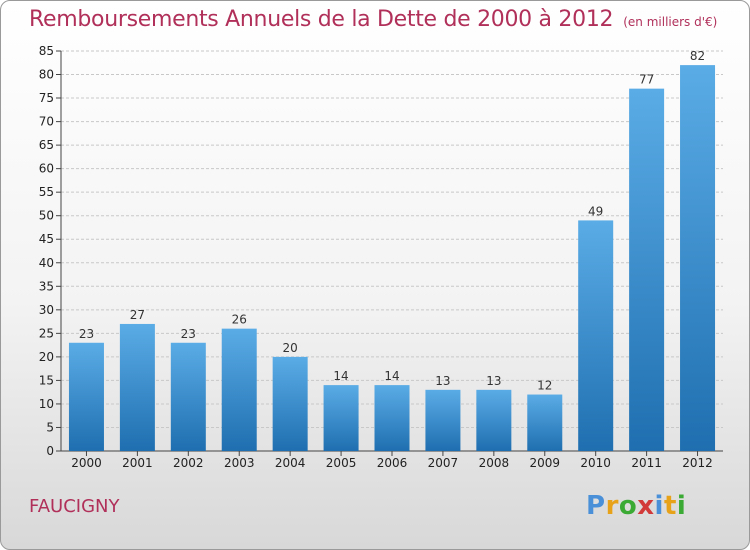 Image resolution: width=750 pixels, height=550 pixels. I want to click on x-tick-label: 2006, so click(392, 463).